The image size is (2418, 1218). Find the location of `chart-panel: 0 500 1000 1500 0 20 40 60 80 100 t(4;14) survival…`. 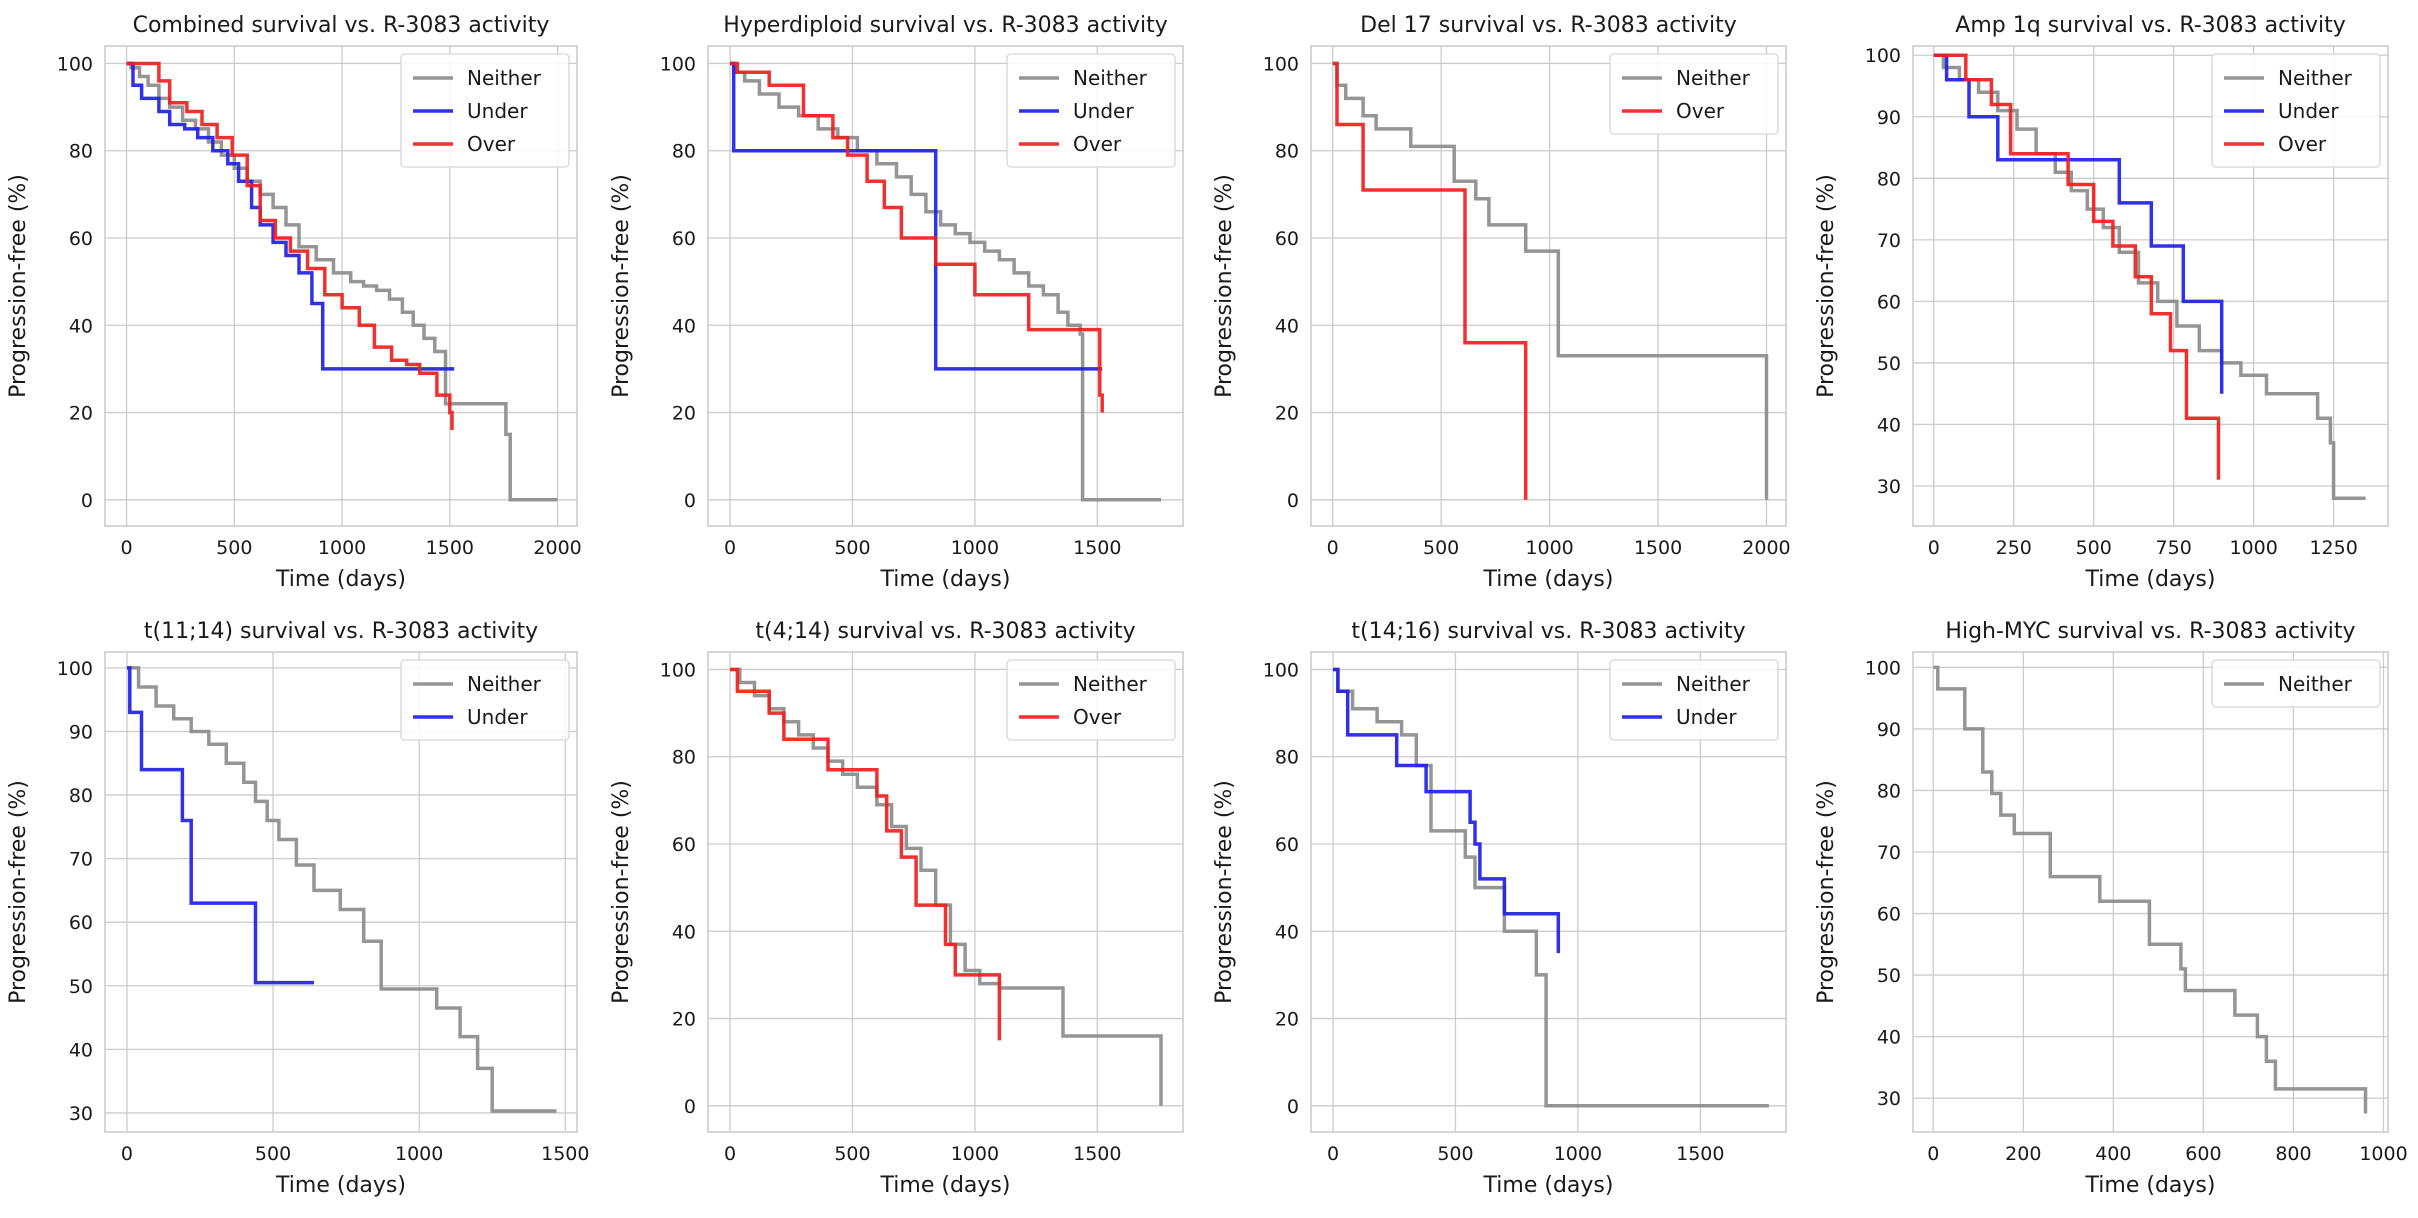

chart-panel: 0 500 1000 1500 0 20 40 60 80 100 t(4;14) survival… is located at coordinates (896, 908).